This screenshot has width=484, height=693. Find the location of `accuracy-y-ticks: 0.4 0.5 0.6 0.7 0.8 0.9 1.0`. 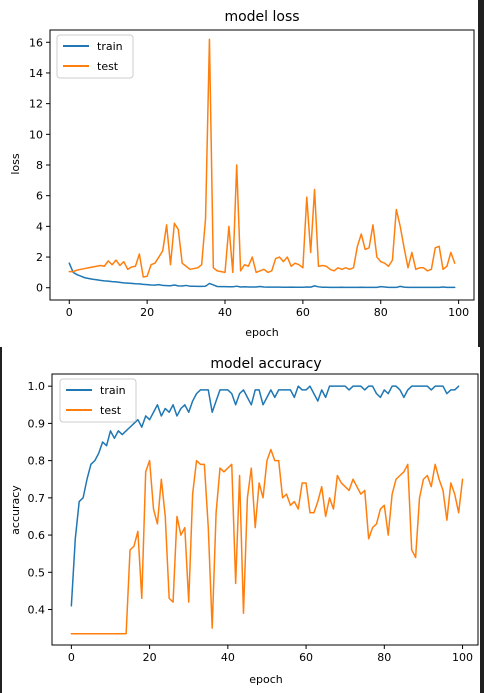

accuracy-y-ticks: 0.4 0.5 0.6 0.7 0.8 0.9 1.0 is located at coordinates (40, 498).